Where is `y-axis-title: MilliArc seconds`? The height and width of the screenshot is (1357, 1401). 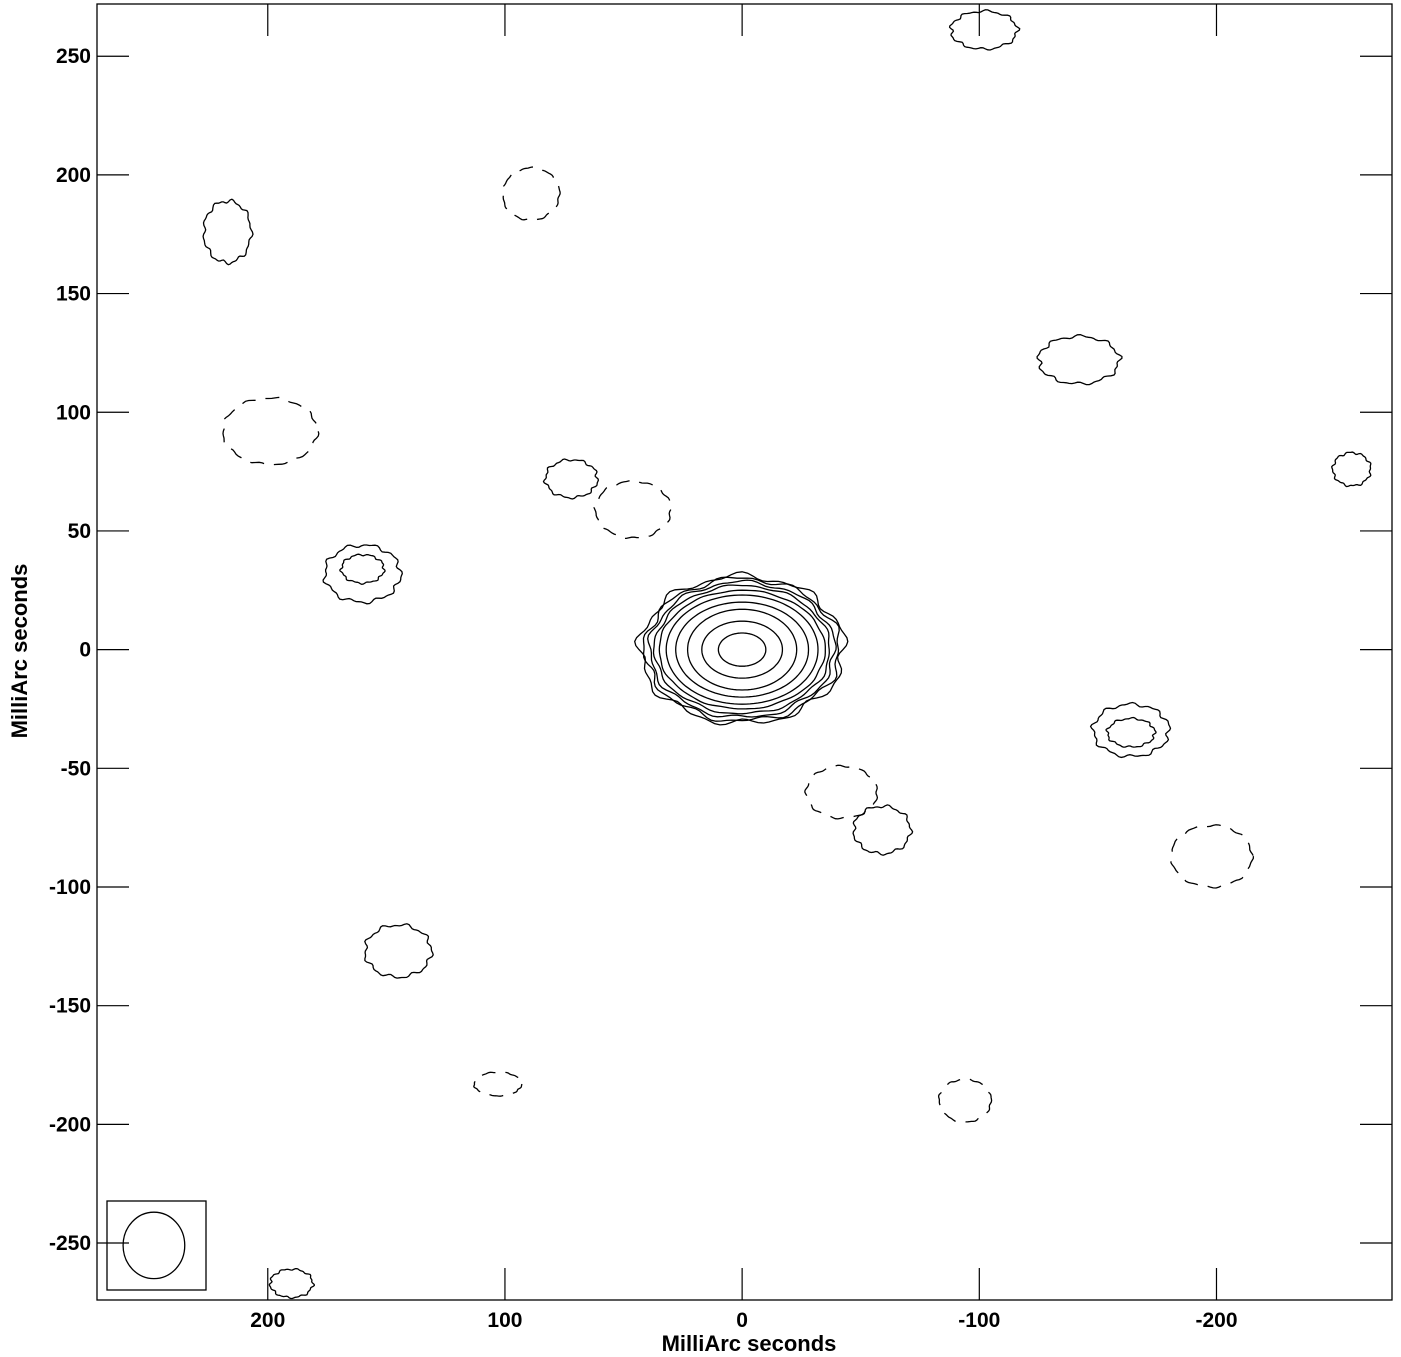 y-axis-title: MilliArc seconds is located at coordinates (19, 651).